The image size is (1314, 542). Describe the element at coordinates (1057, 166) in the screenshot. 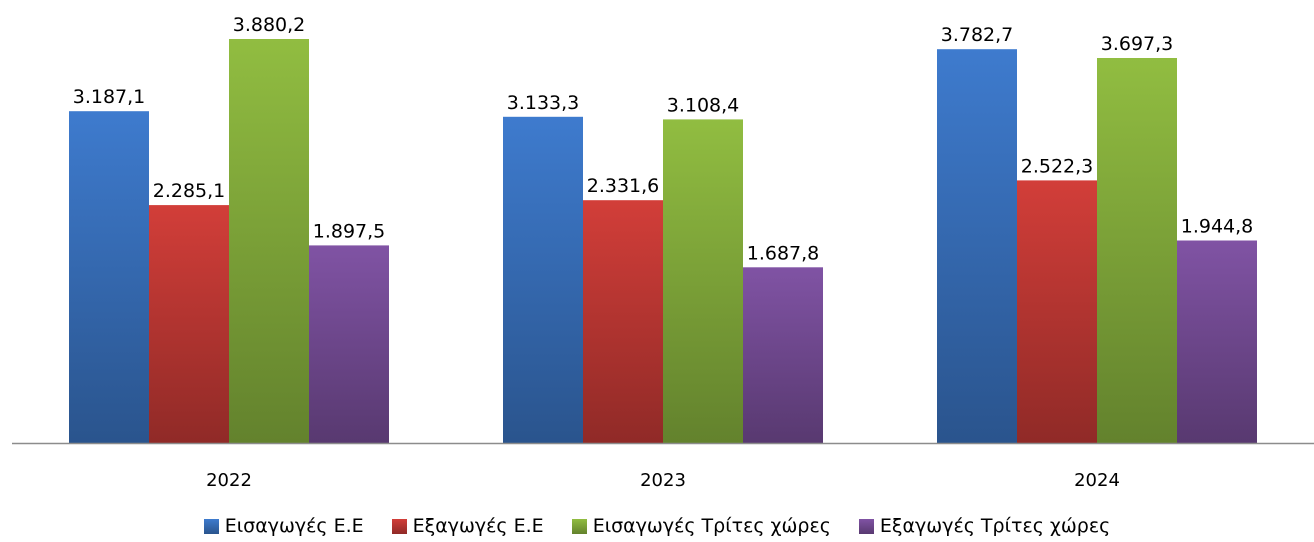

I see `data-label-2024-series-2: 2.522,3` at that location.